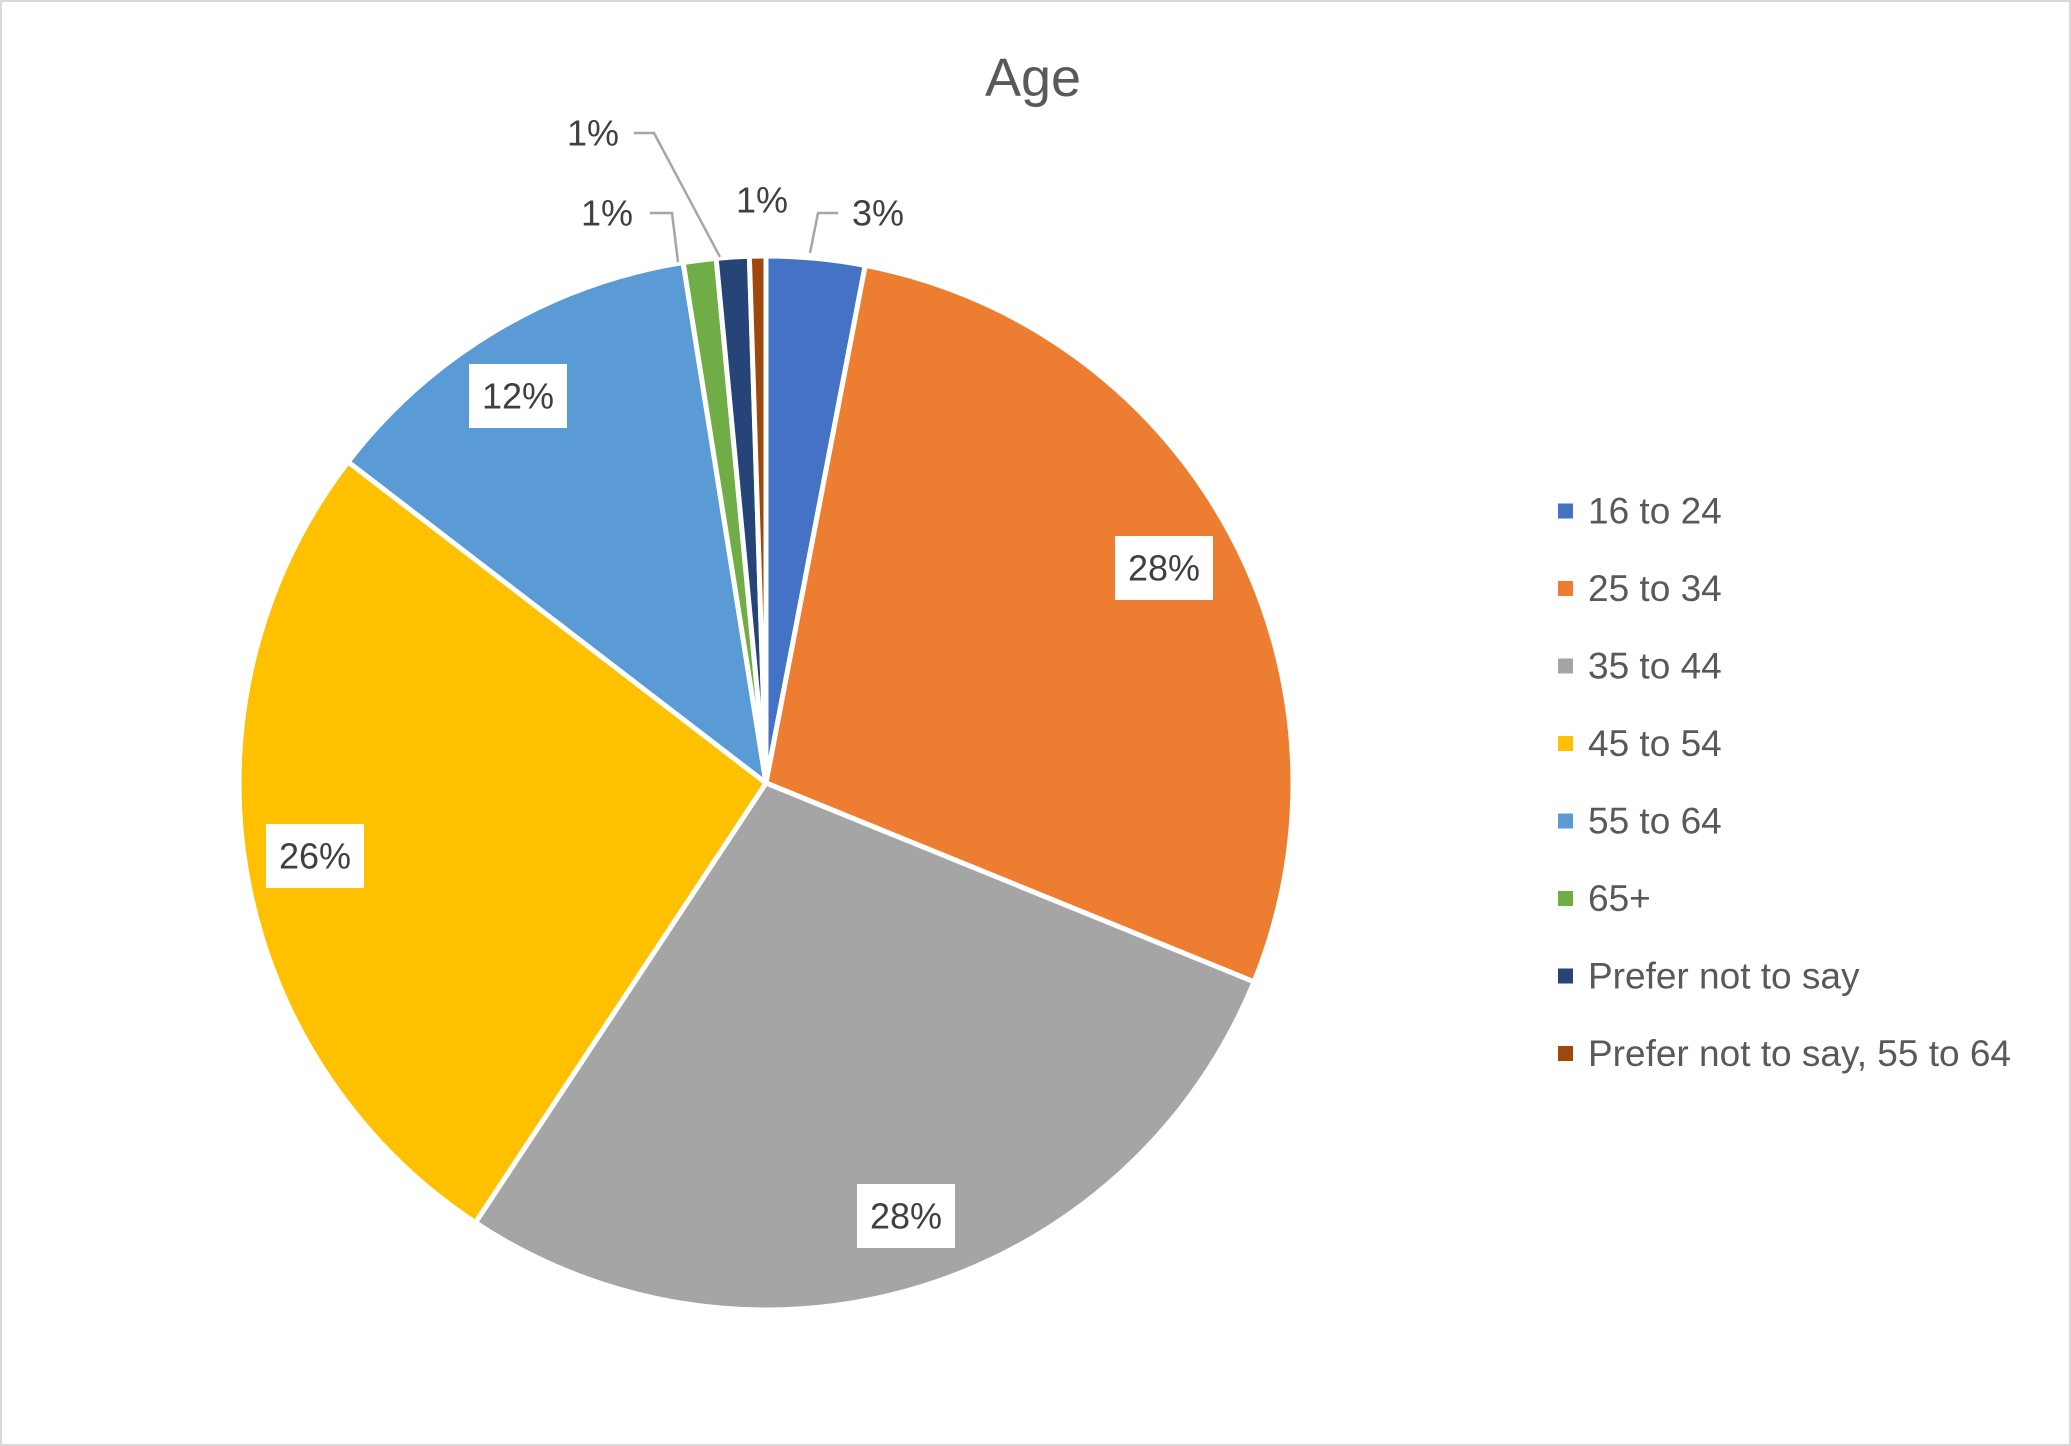  I want to click on legend-item-prefer-not-to-say: Prefer not to say, so click(1709, 976).